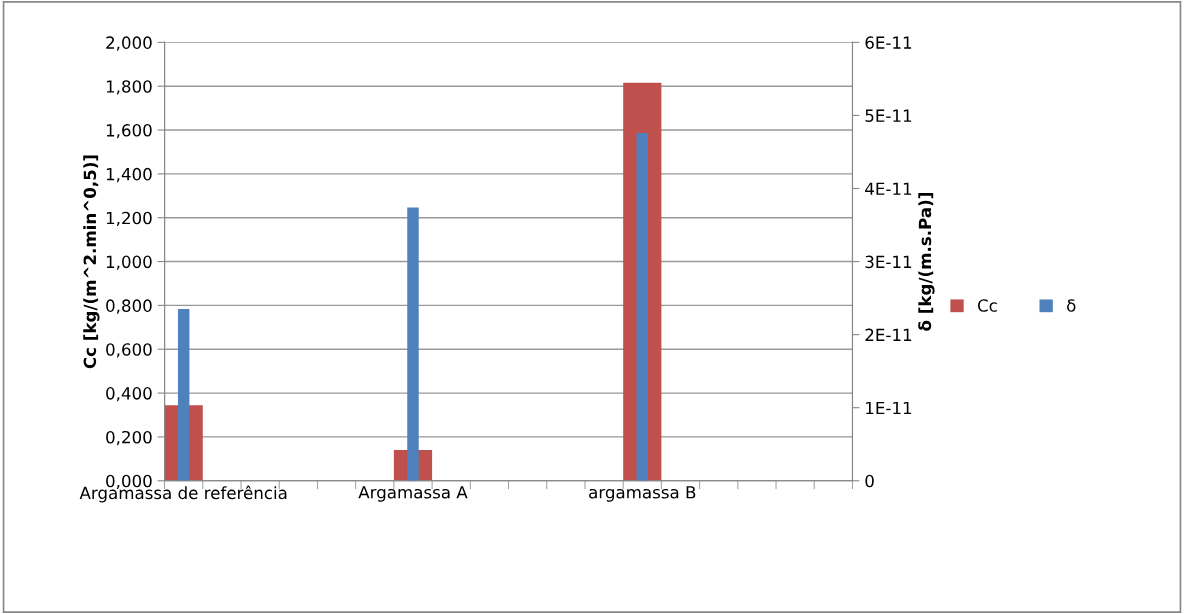 The height and width of the screenshot is (614, 1184). I want to click on y-tick-label: 0,600, so click(129, 350).